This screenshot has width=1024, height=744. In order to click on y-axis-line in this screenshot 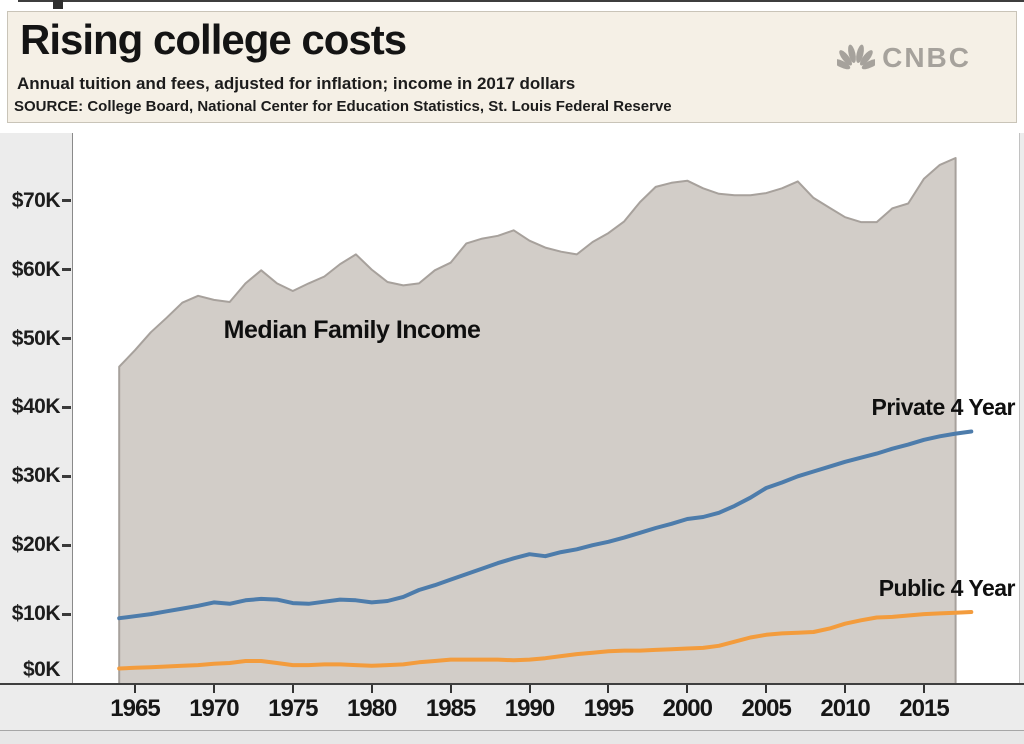, I will do `click(72, 408)`.